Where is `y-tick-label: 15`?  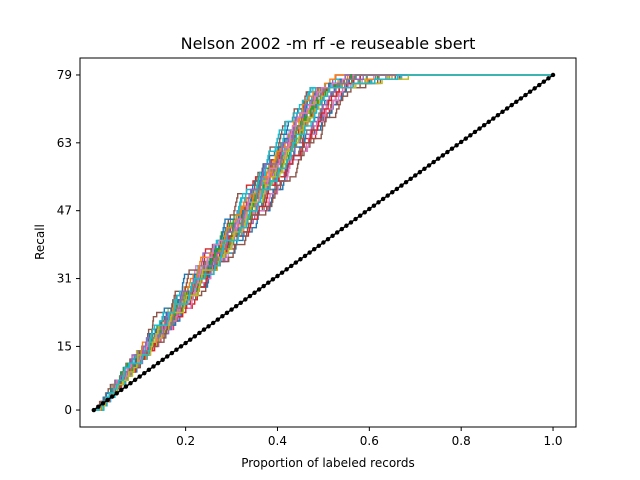
y-tick-label: 15 is located at coordinates (64, 346).